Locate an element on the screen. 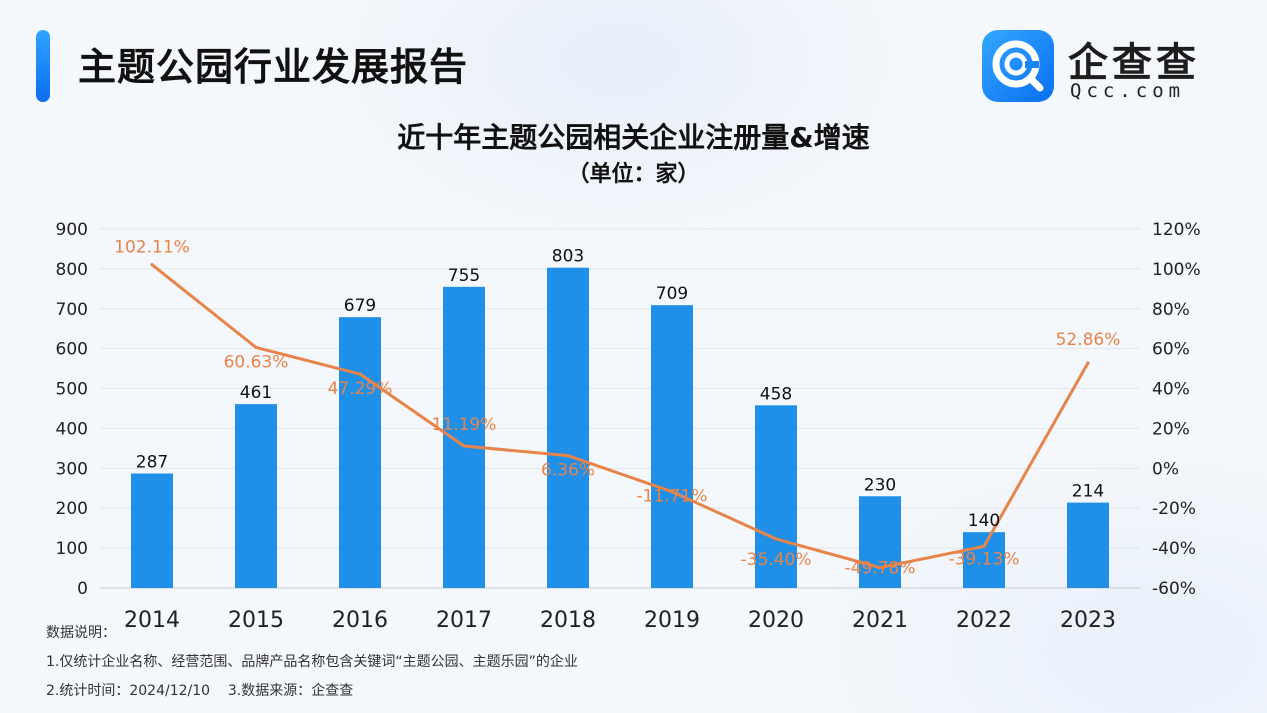  growth-value-label: 102.11% is located at coordinates (152, 248).